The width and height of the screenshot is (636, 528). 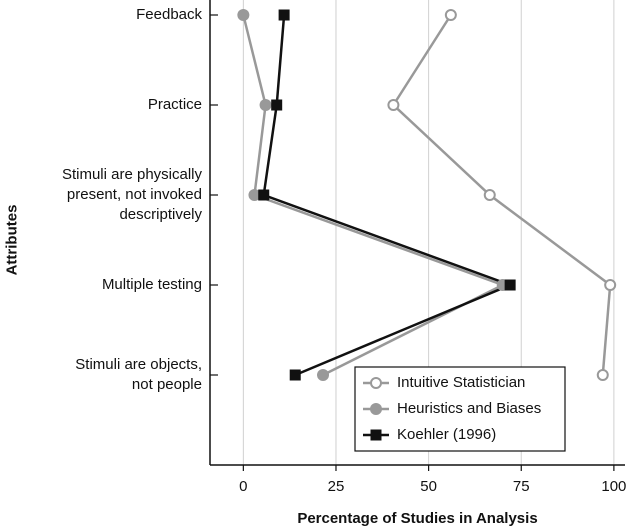 I want to click on y-tick-label: Feedback, so click(x=169, y=14).